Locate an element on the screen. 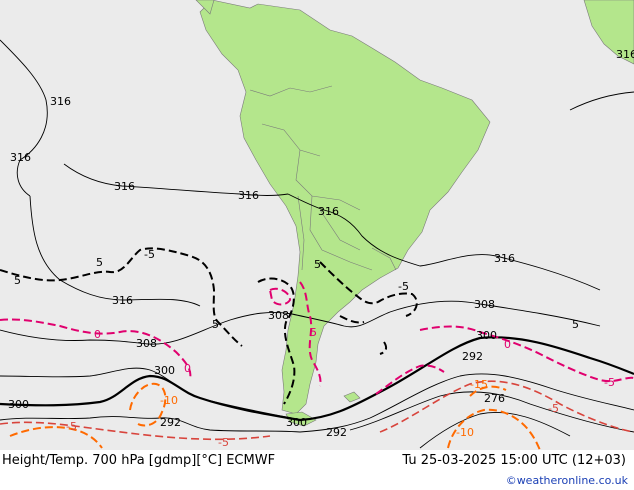 The width and height of the screenshot is (634, 490). africa-land is located at coordinates (608, 32).